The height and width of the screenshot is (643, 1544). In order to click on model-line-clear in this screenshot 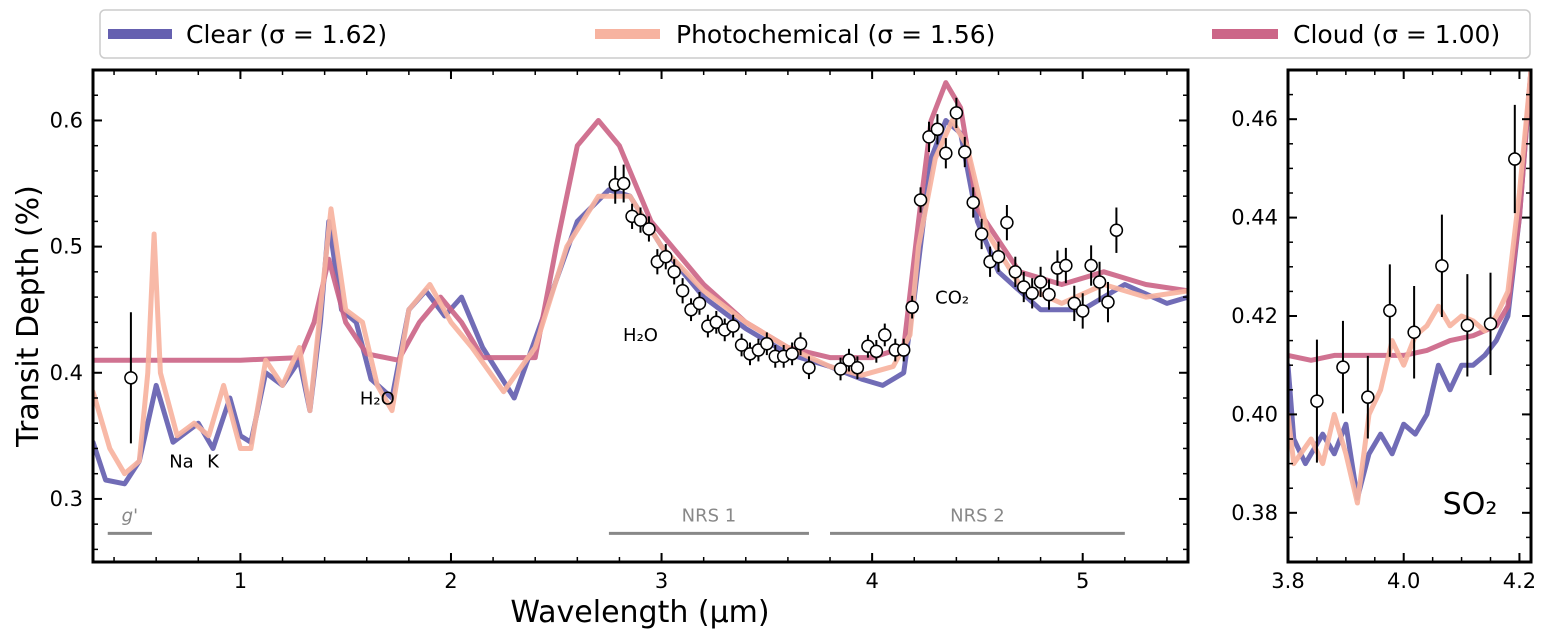, I will do `click(1409, 285)`.